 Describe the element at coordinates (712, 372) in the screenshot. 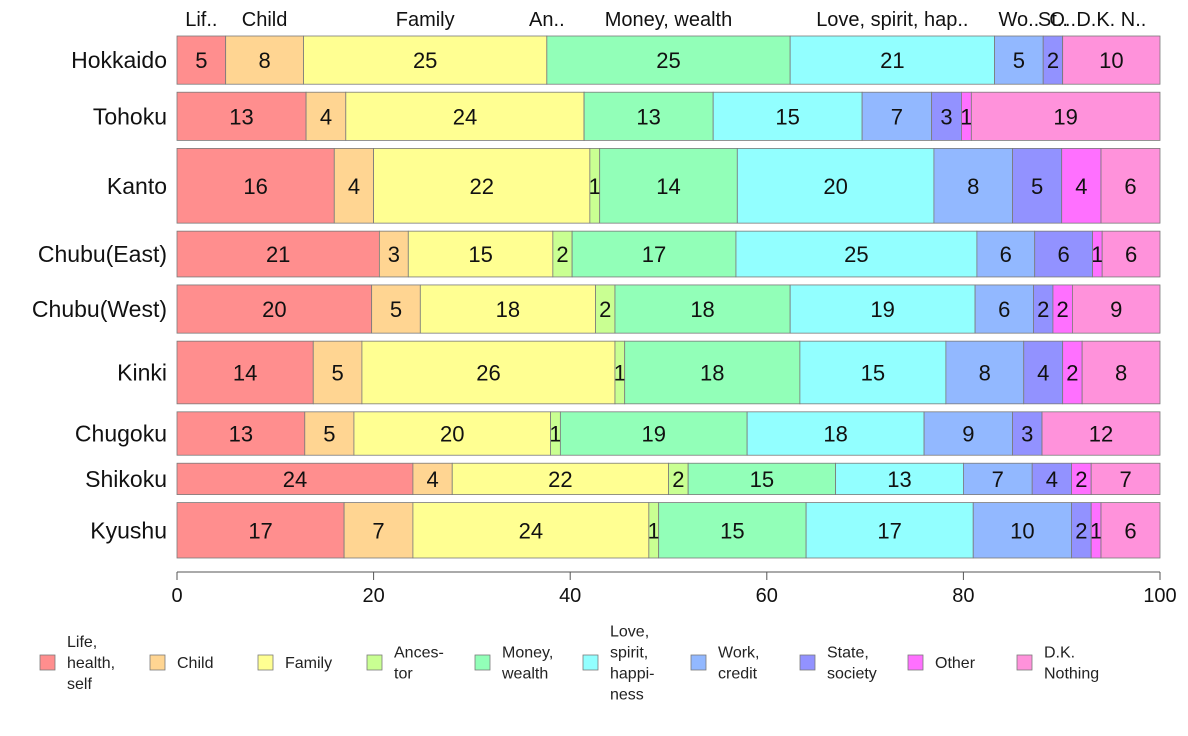

I see `data-label: 18` at that location.